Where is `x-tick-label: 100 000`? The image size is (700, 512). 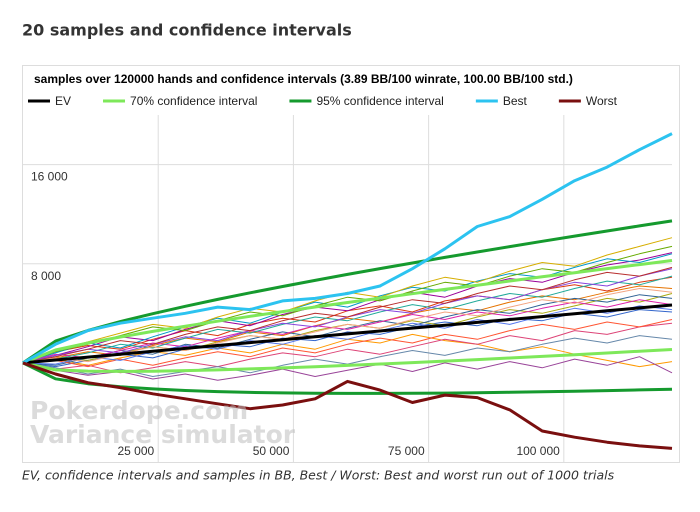 x-tick-label: 100 000 is located at coordinates (538, 451).